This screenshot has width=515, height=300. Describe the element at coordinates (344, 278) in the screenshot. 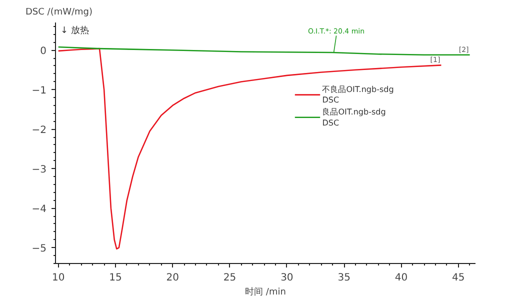

I see `x-tick-label: 35` at that location.